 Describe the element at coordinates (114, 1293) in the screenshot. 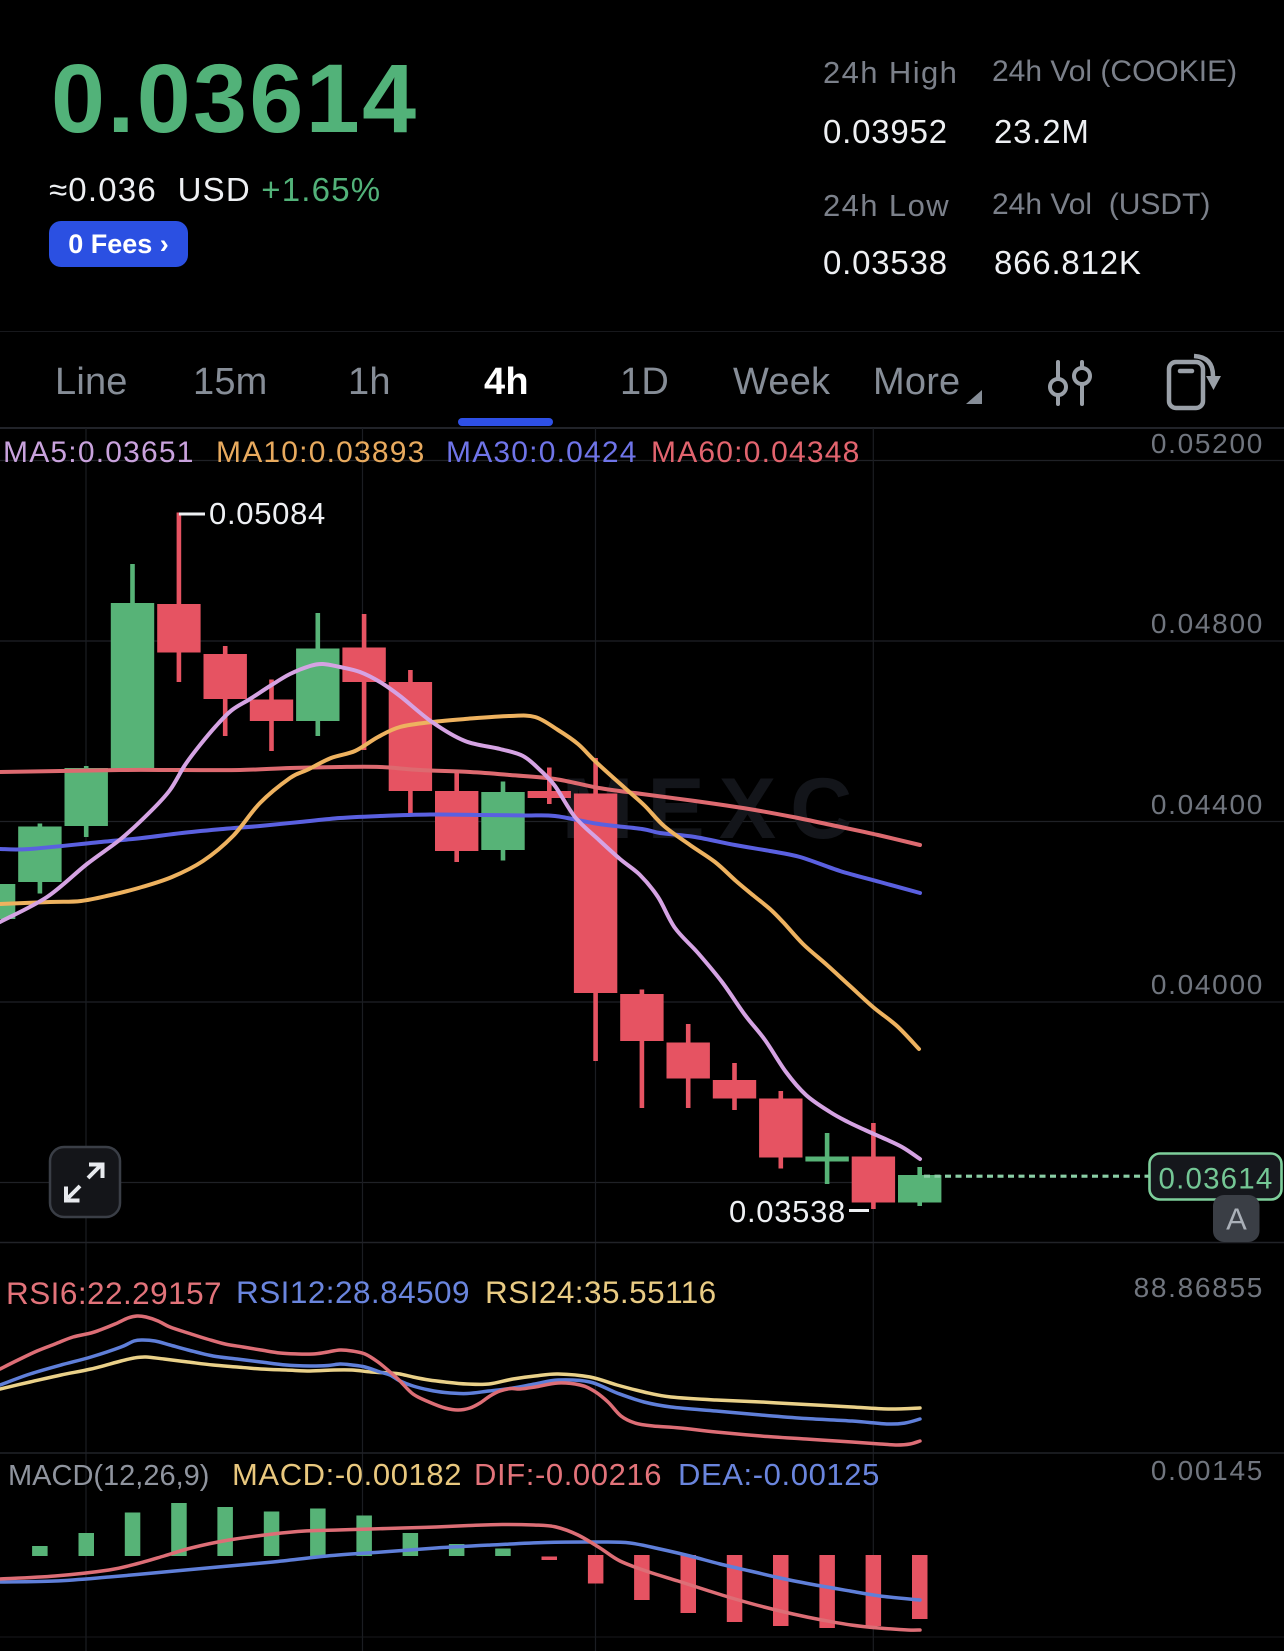

I see `svg-text: RSI6:22.29157` at that location.